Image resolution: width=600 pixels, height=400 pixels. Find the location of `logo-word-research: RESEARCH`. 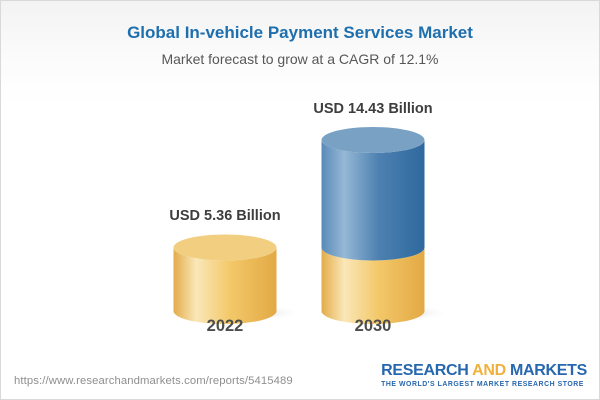

logo-word-research: RESEARCH is located at coordinates (425, 371).